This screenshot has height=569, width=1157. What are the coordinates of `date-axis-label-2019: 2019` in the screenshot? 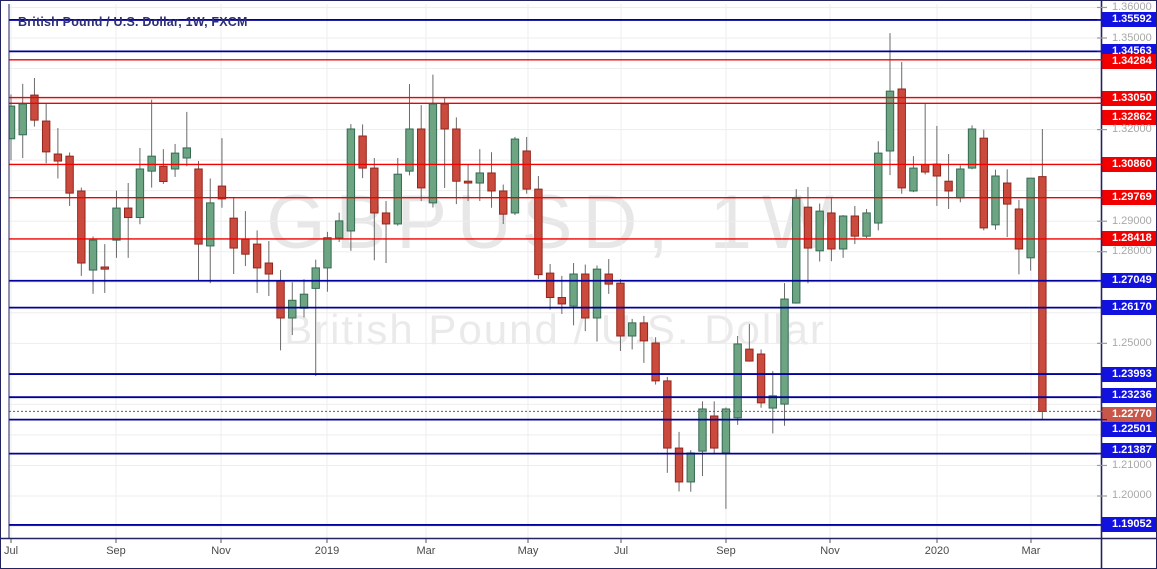 It's located at (327, 551).